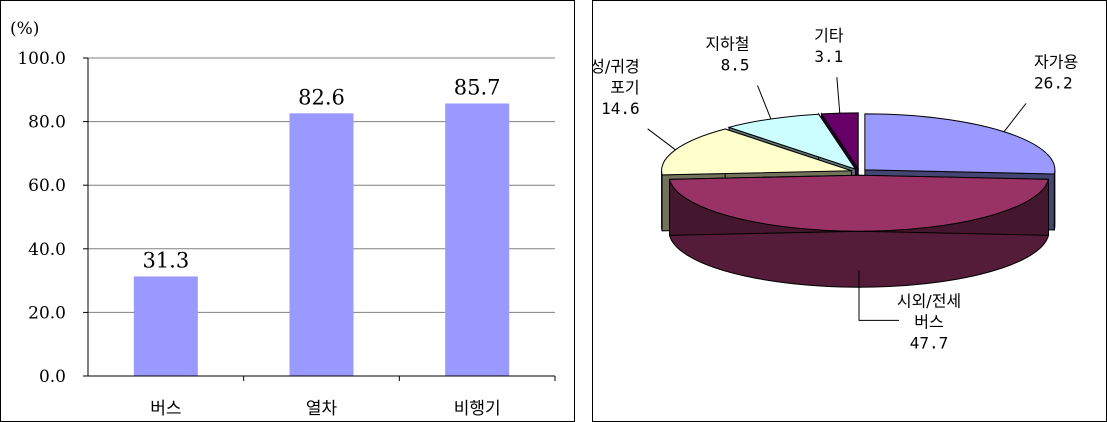  What do you see at coordinates (727, 43) in the screenshot?
I see `pie-slice-label: 지하철` at bounding box center [727, 43].